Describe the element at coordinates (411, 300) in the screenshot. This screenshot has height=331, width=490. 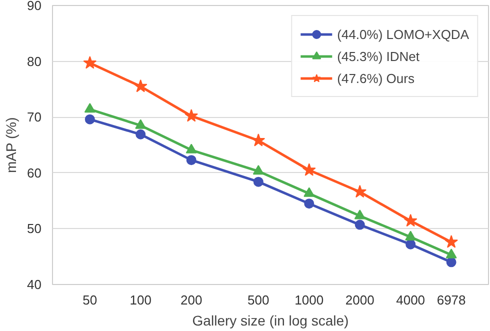
I see `x-tick-label: 4000` at that location.